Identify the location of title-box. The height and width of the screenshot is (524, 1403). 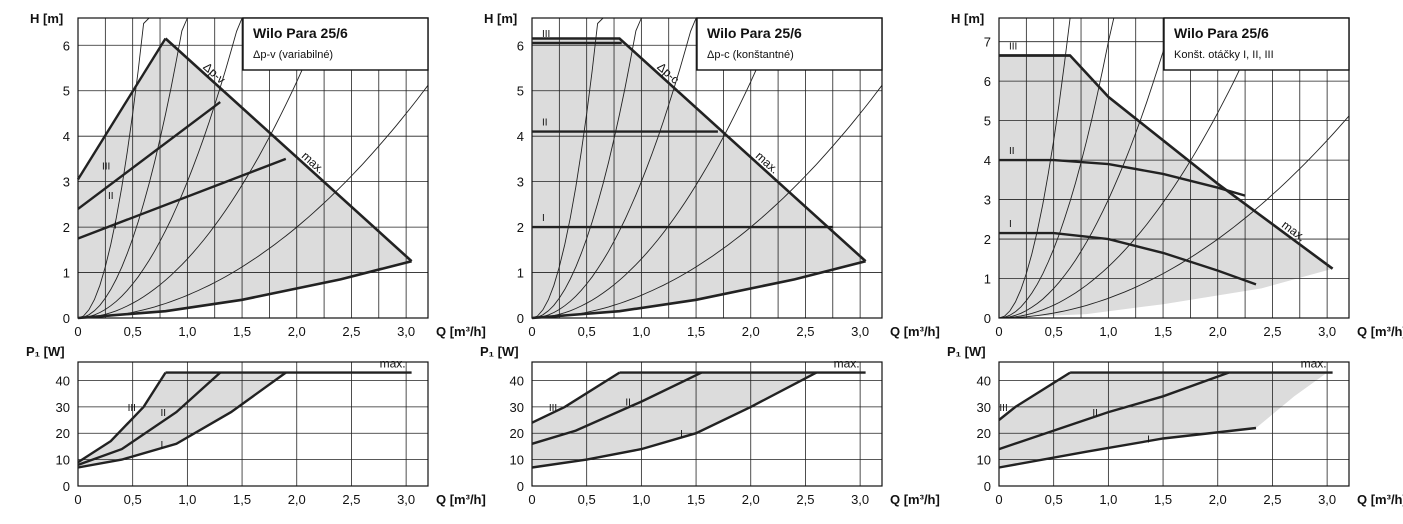
(335, 44).